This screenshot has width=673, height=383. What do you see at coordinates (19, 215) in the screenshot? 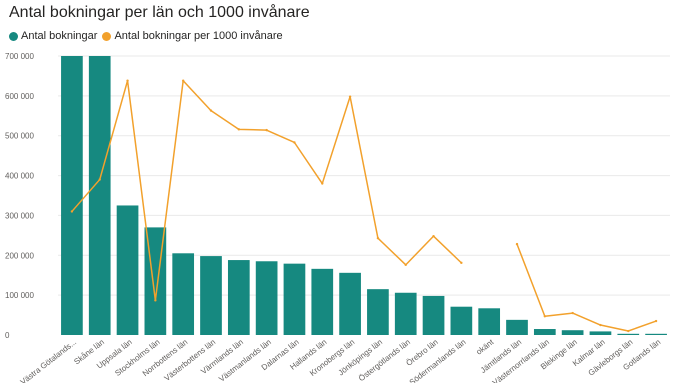
I see `y-tick-label: 300 000` at bounding box center [19, 215].